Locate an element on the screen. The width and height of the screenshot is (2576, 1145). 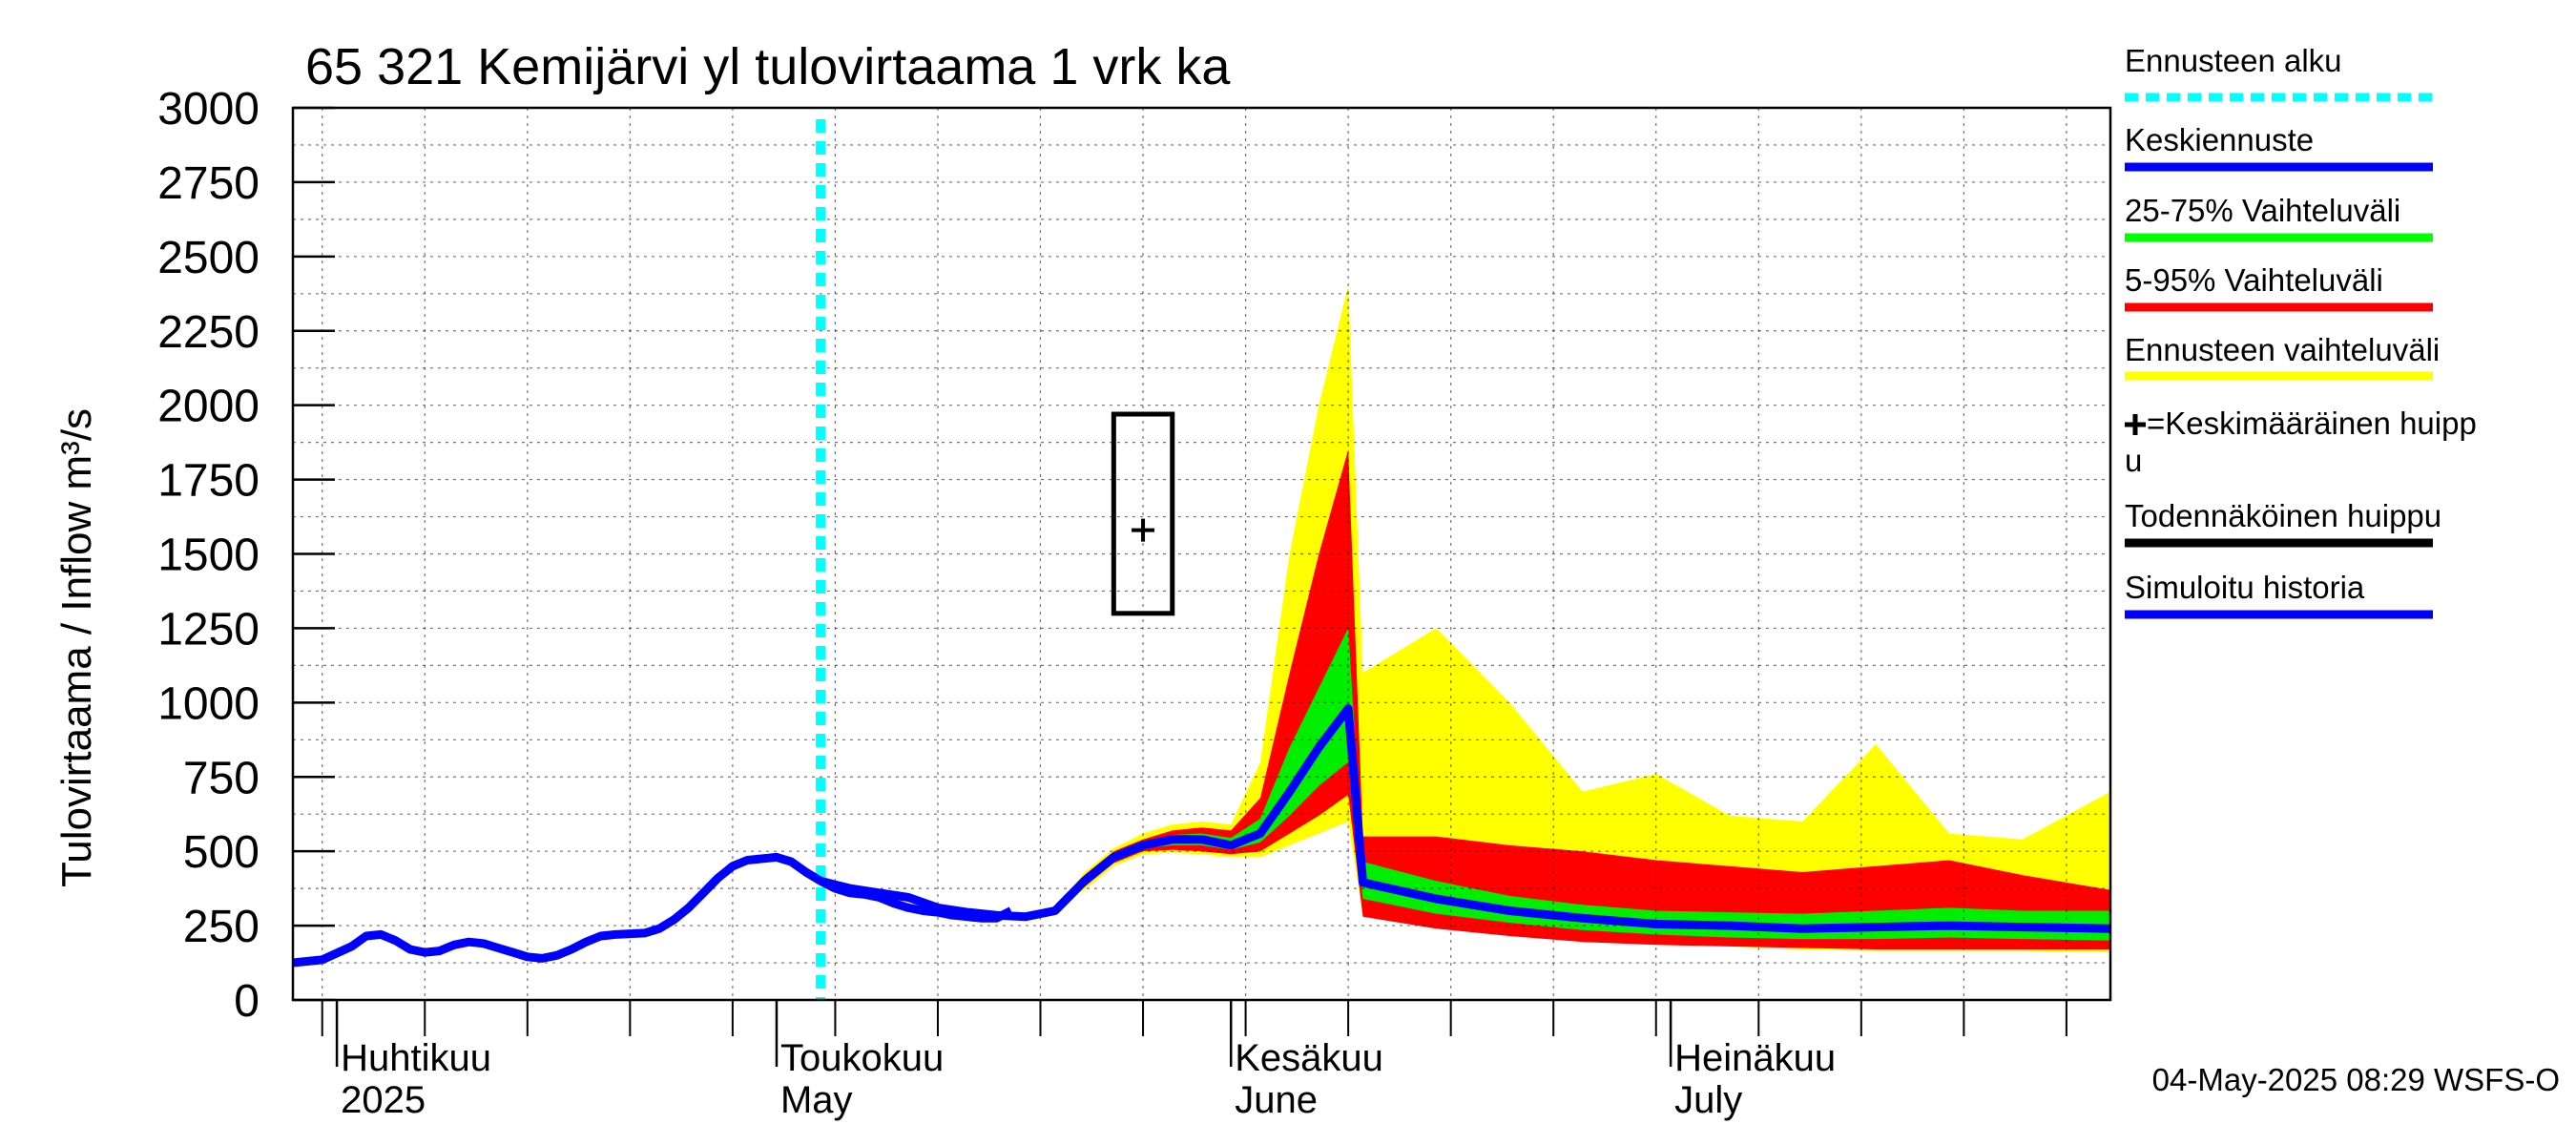
probable-peak-box is located at coordinates (1143, 514).